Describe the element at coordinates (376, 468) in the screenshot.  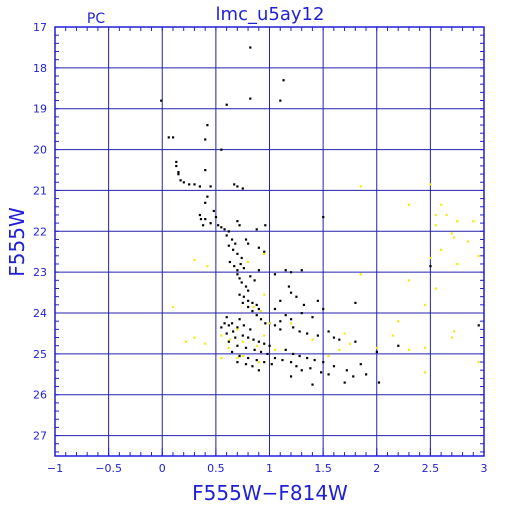
I see `x-tick-label: 2` at that location.